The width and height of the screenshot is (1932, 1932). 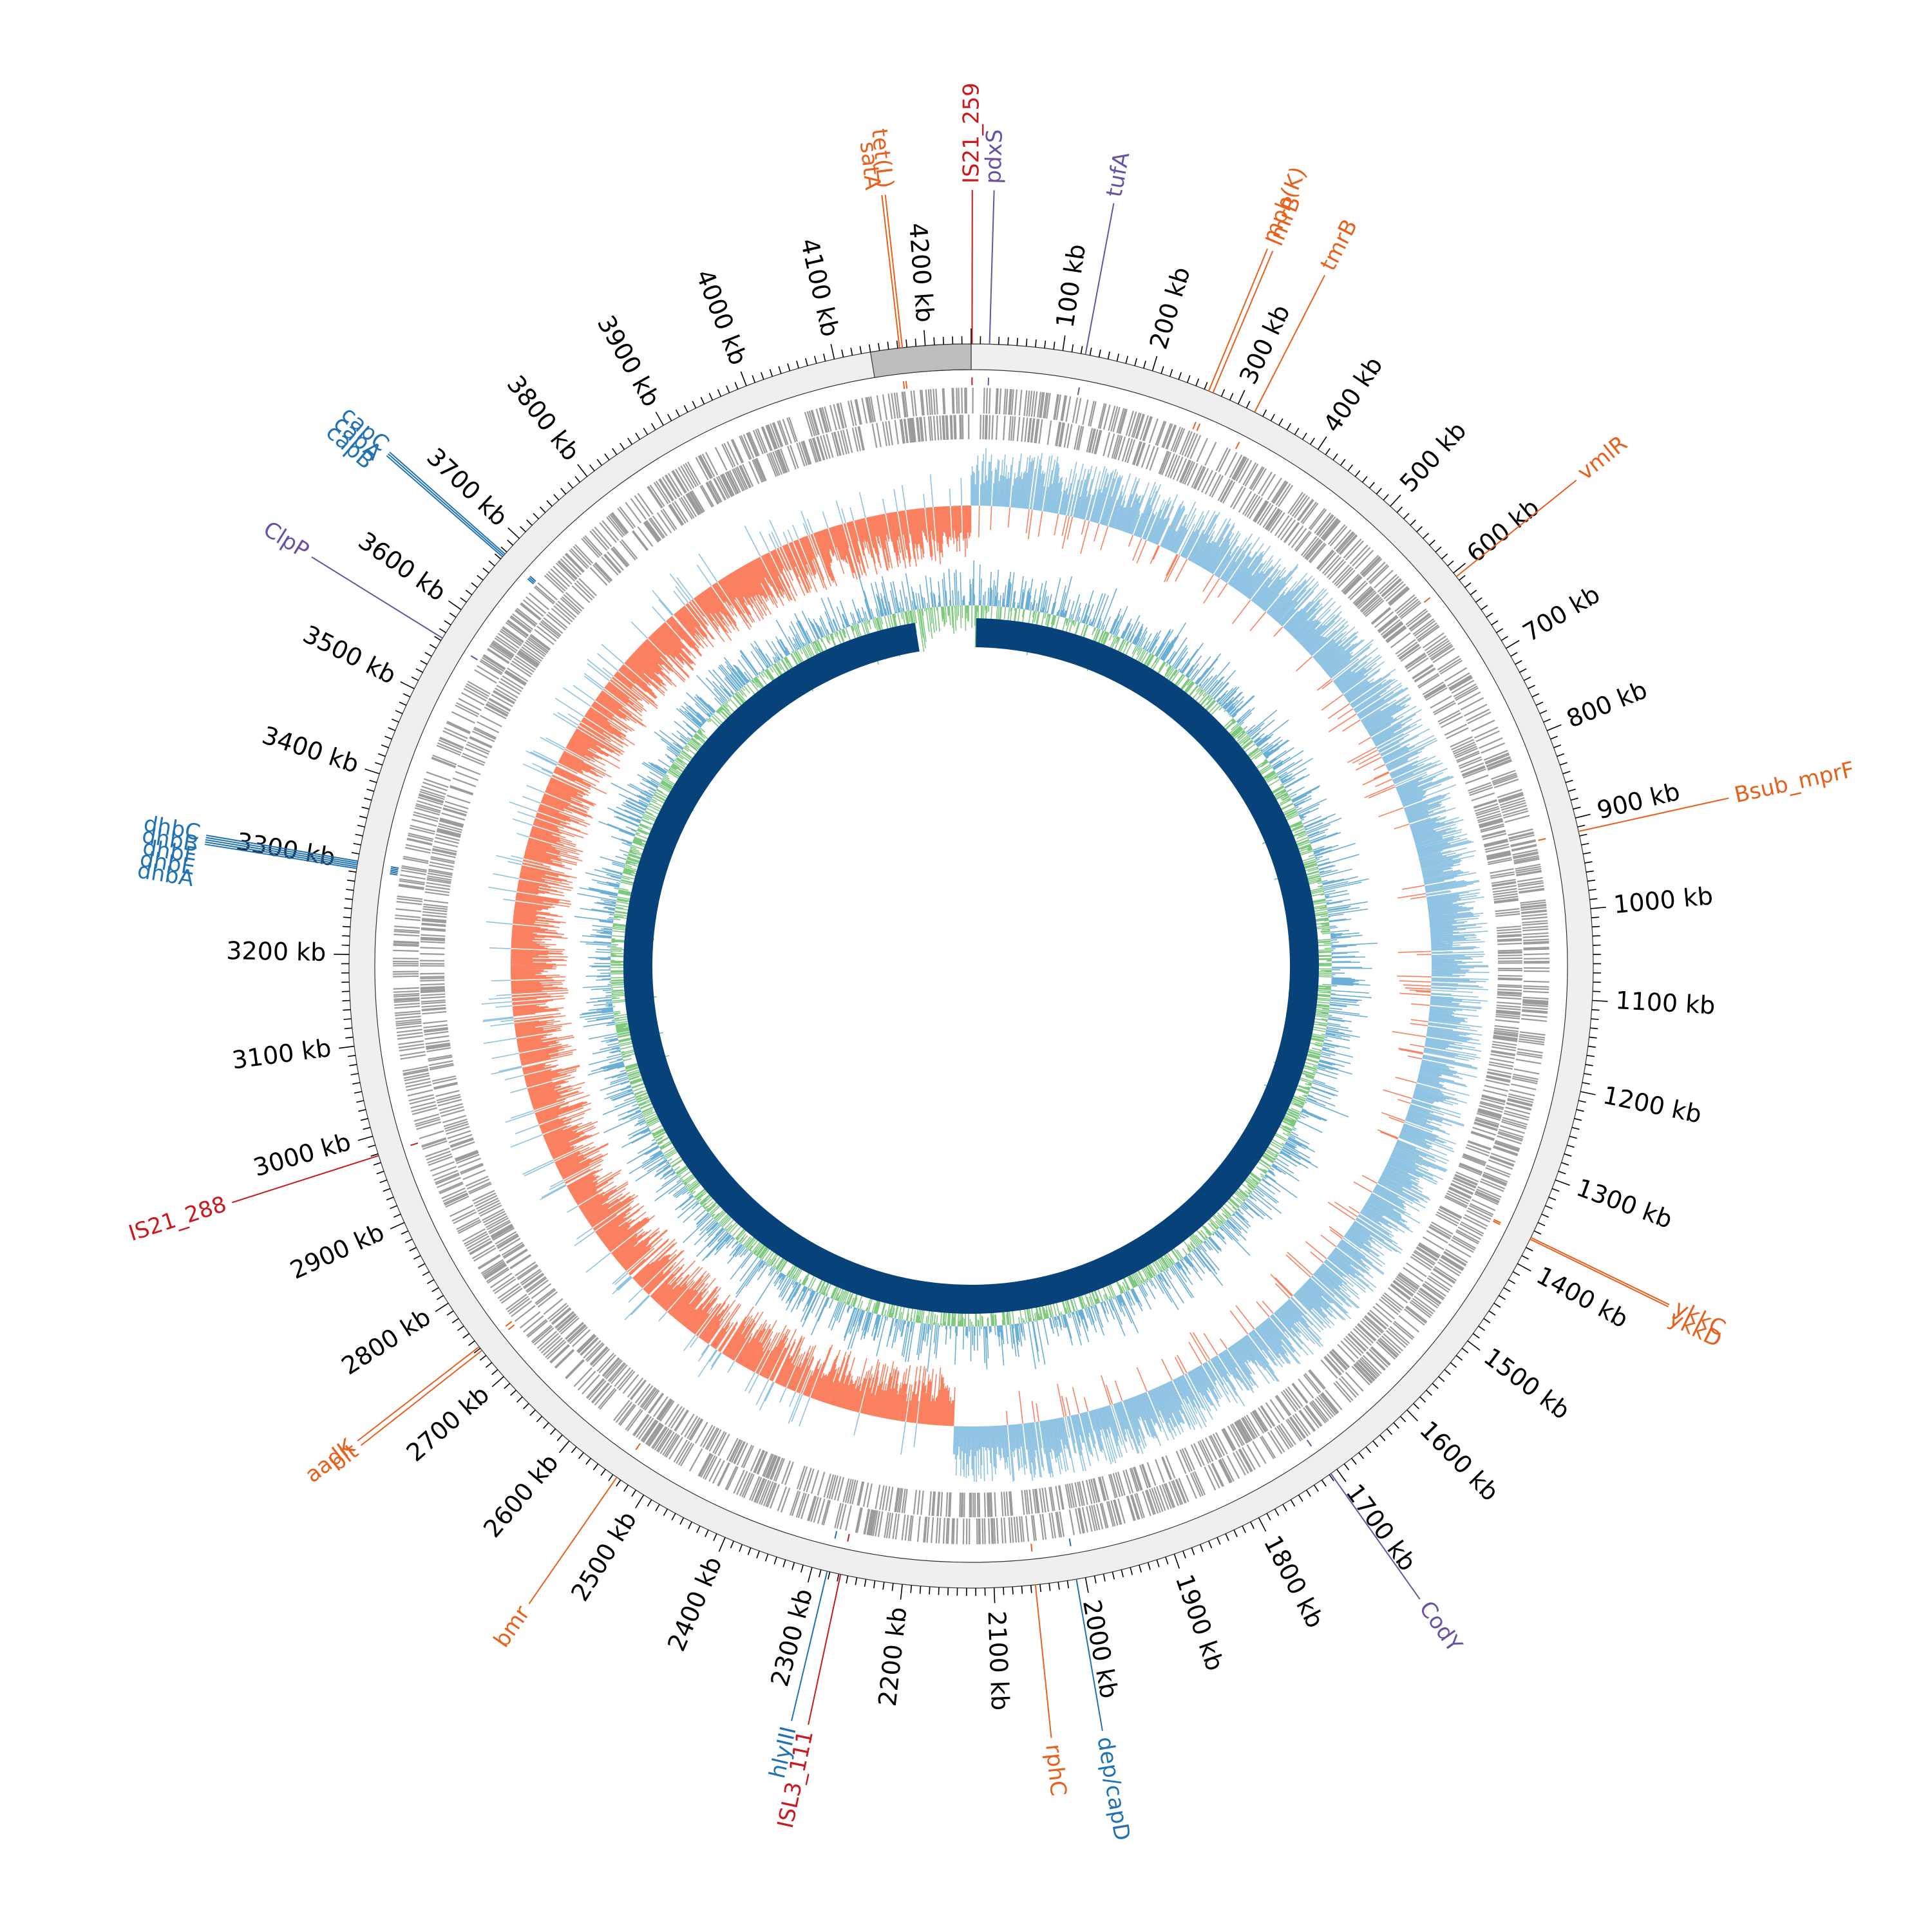 I want to click on inner-ring-arc, so click(x=972, y=966).